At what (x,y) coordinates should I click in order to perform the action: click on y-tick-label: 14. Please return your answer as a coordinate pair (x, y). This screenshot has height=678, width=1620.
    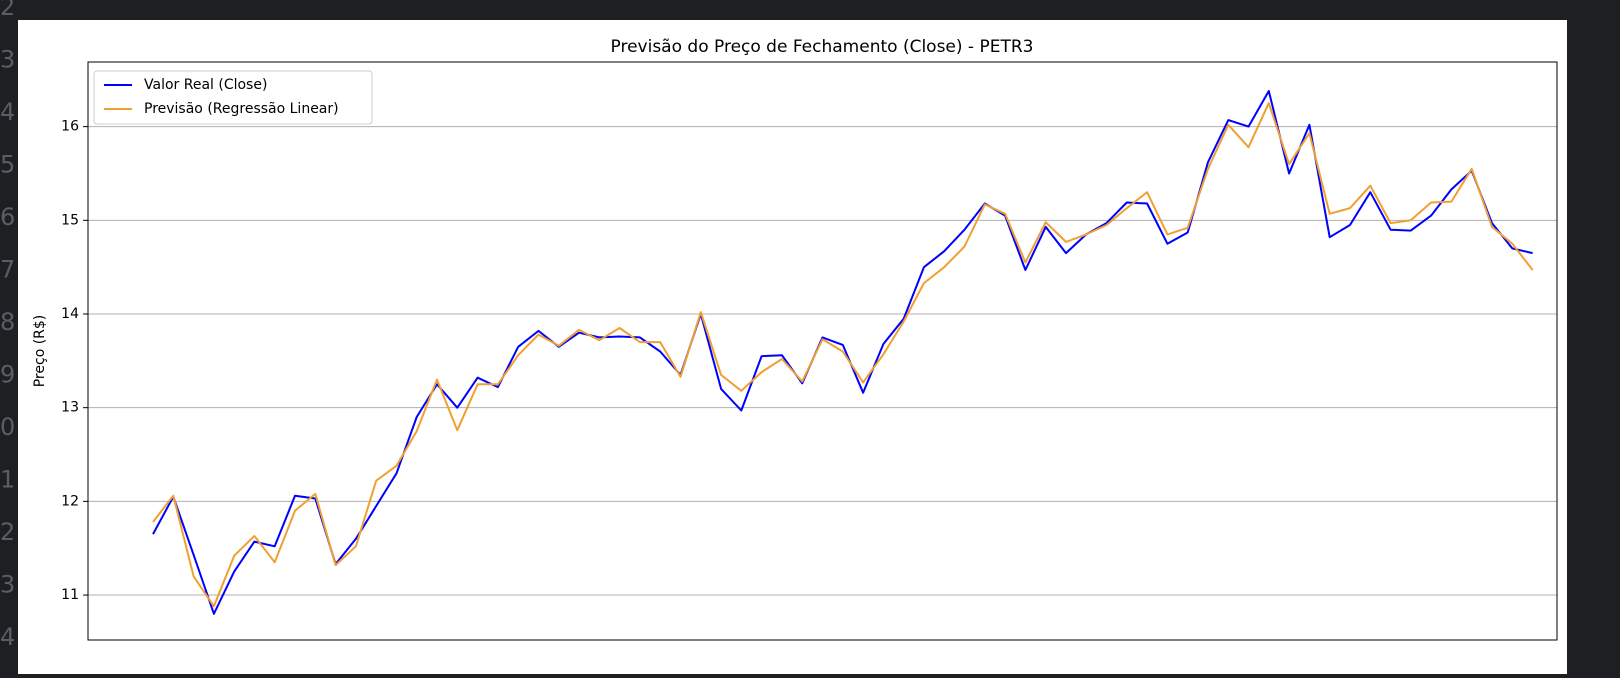
    Looking at the image, I should click on (70, 314).